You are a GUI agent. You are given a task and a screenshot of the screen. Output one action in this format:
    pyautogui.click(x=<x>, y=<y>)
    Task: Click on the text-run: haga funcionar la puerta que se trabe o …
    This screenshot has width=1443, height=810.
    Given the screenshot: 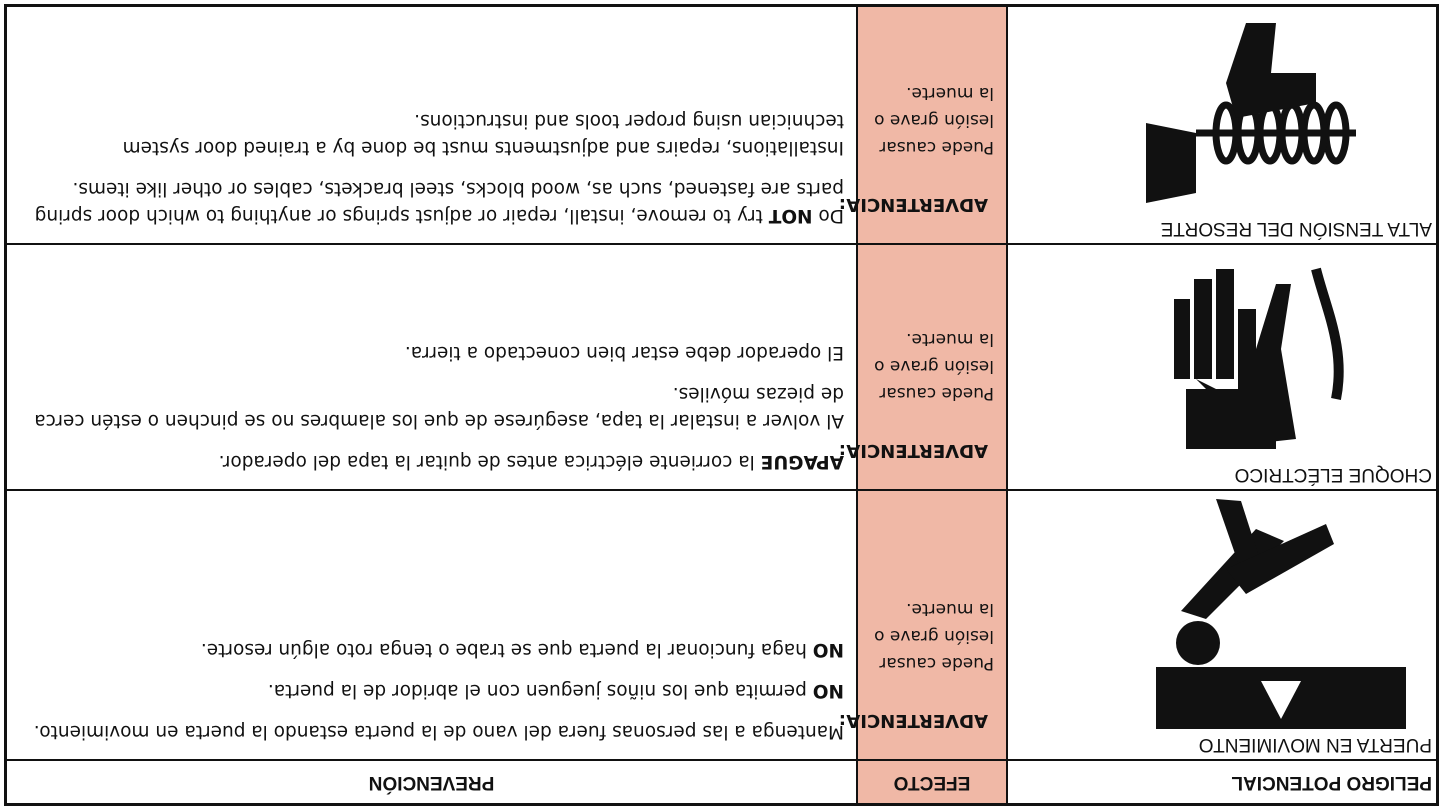 What is the action you would take?
    pyautogui.click(x=506, y=649)
    